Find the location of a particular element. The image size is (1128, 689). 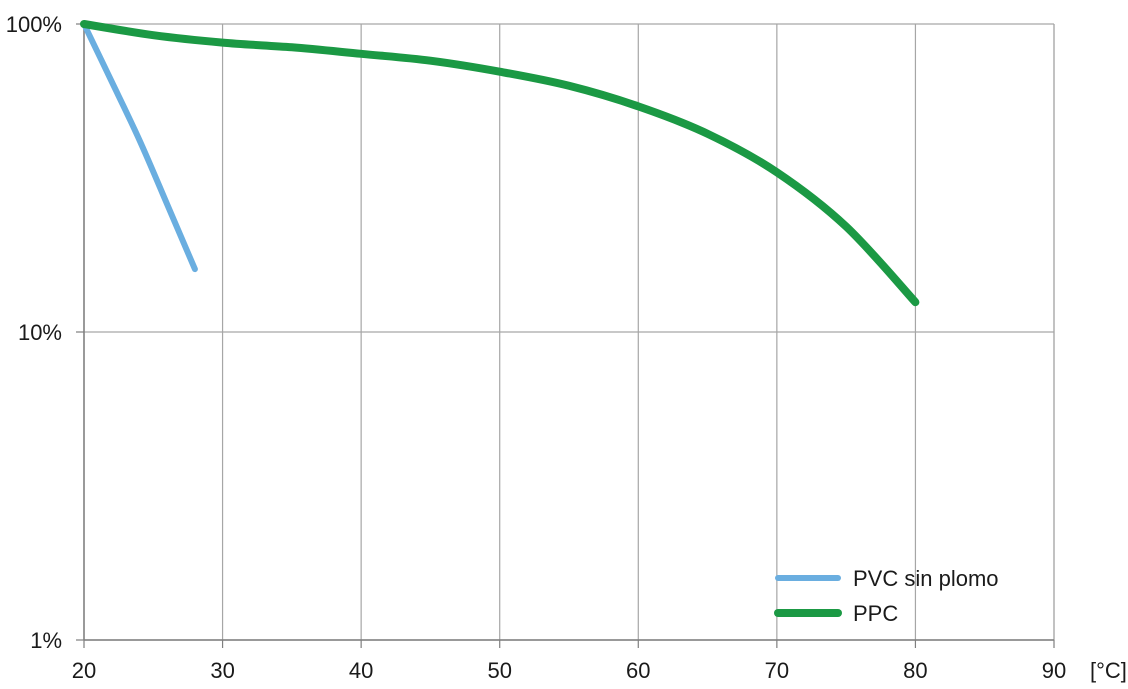

y-tick-label: 10% is located at coordinates (40, 332).